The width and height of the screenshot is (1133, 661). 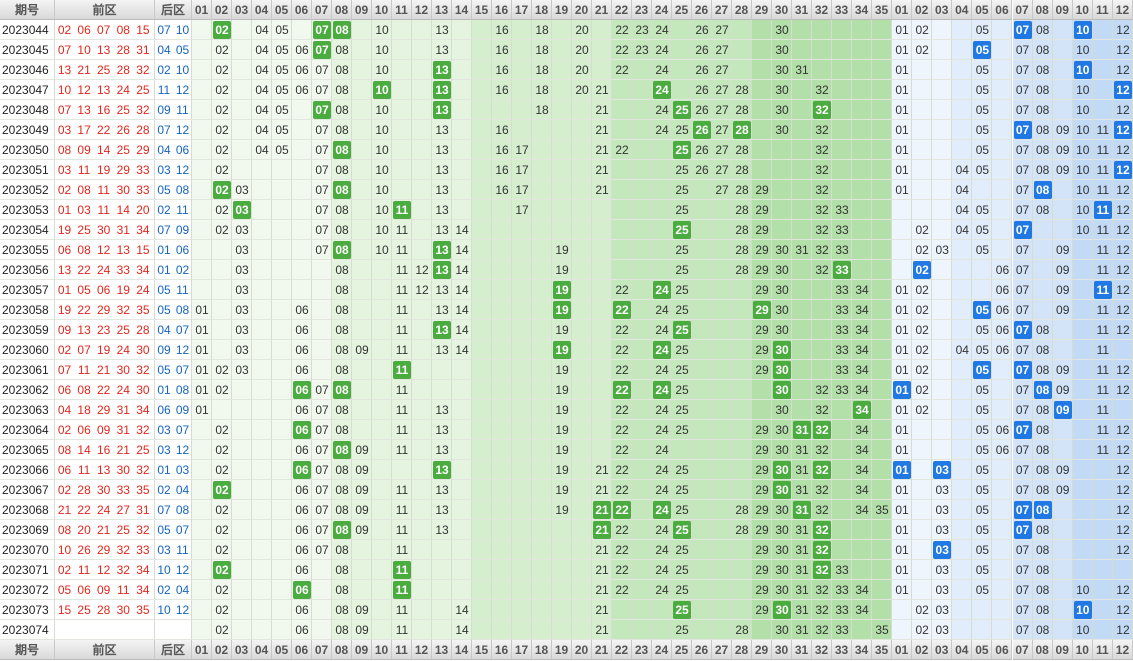 What do you see at coordinates (562, 330) in the screenshot?
I see `front-grid-number: 19` at bounding box center [562, 330].